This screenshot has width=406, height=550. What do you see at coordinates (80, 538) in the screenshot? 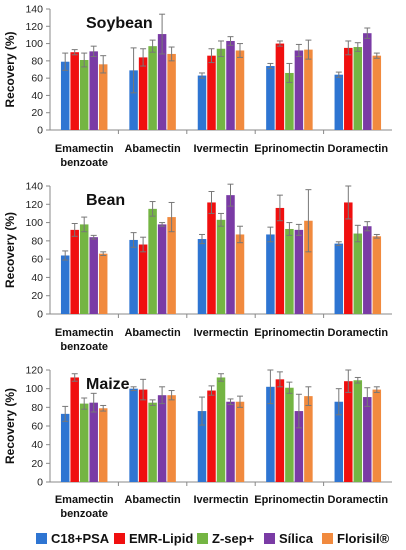
I see `legend-label: C18+PSA` at bounding box center [80, 538].